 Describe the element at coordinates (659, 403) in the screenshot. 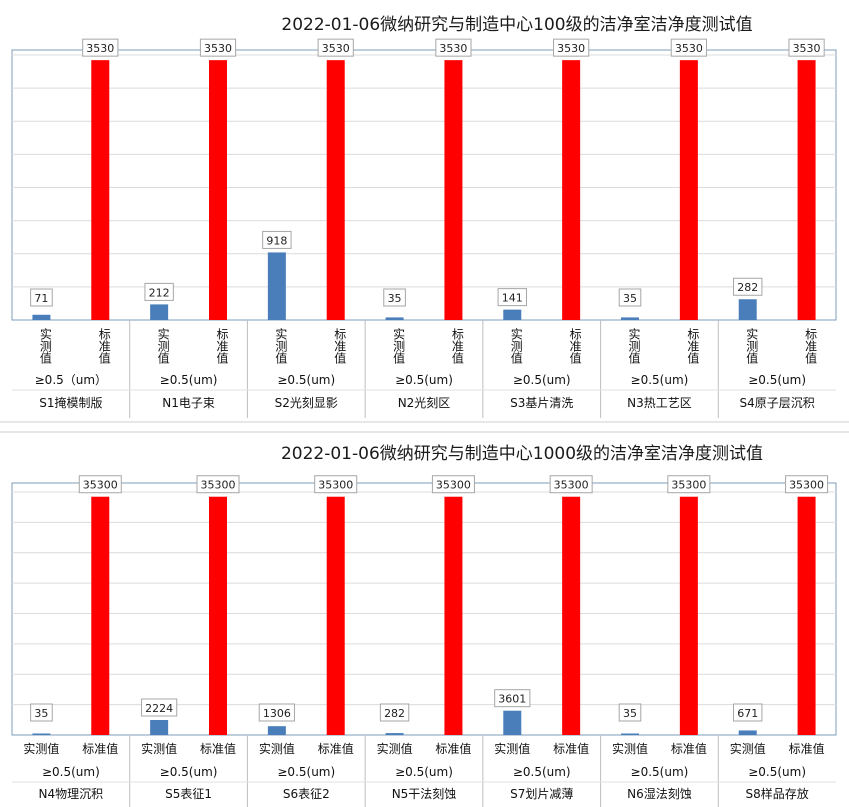

I see `room-label: N3热工艺区` at that location.